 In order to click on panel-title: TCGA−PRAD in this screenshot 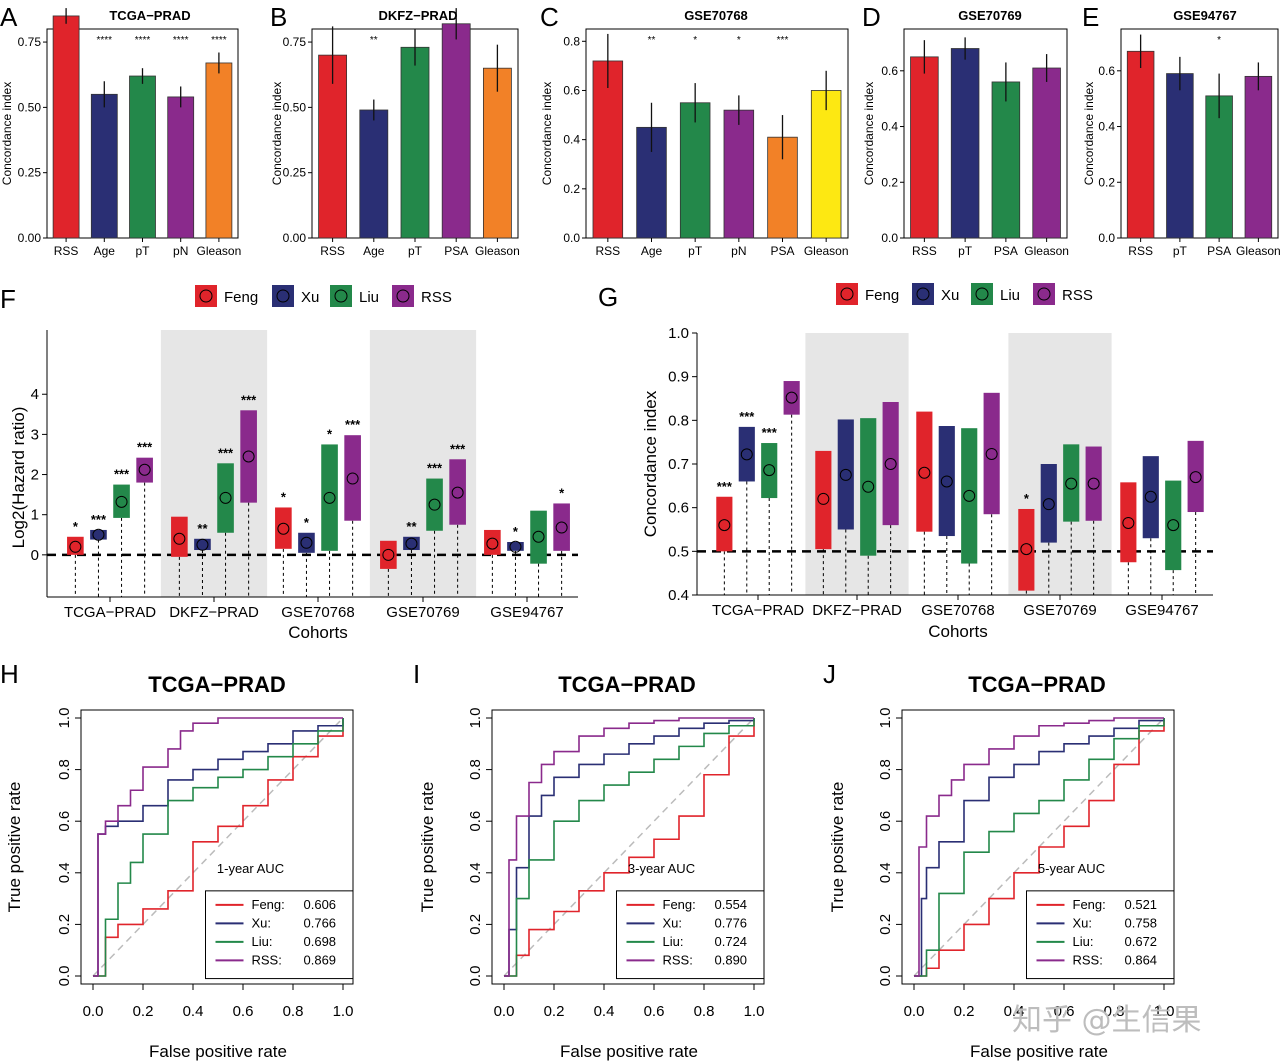, I will do `click(149, 15)`.